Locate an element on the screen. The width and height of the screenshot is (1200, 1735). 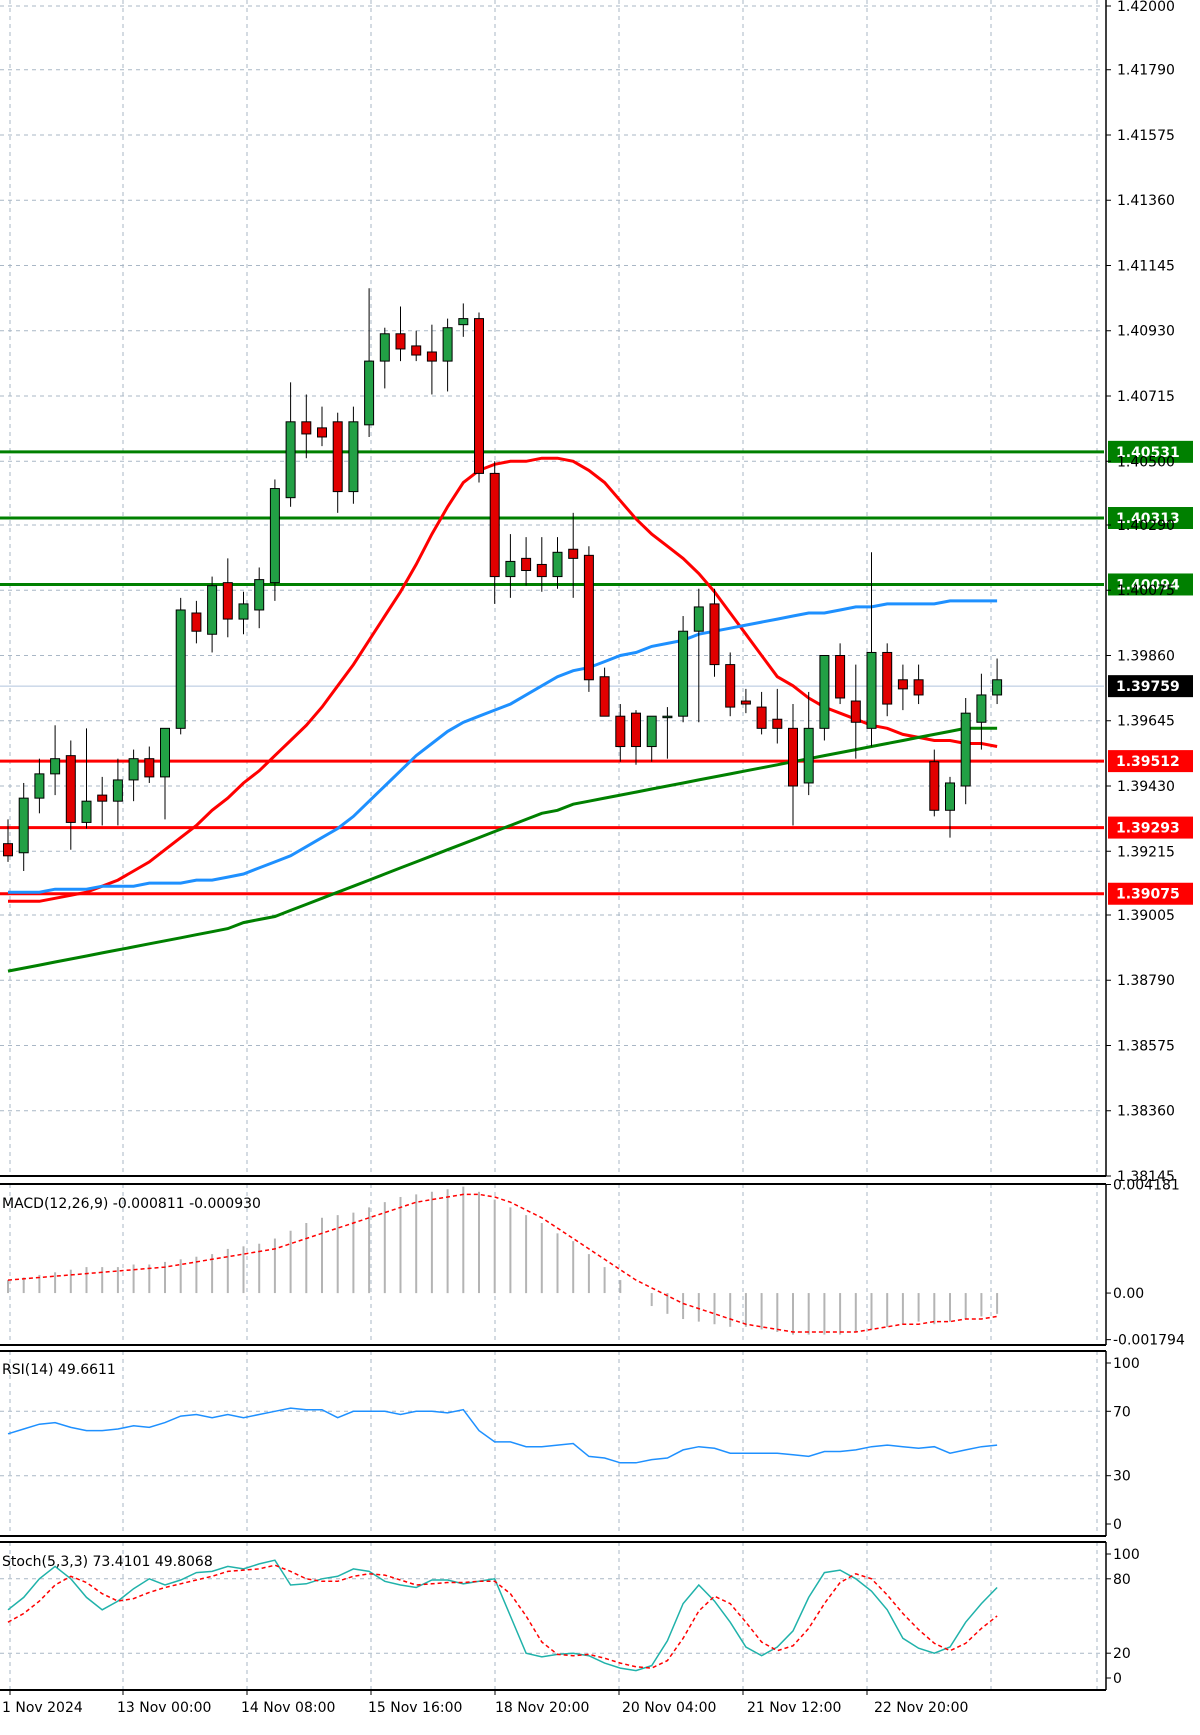
time-axis-label: 20 Nov 04:00 is located at coordinates (669, 1708).